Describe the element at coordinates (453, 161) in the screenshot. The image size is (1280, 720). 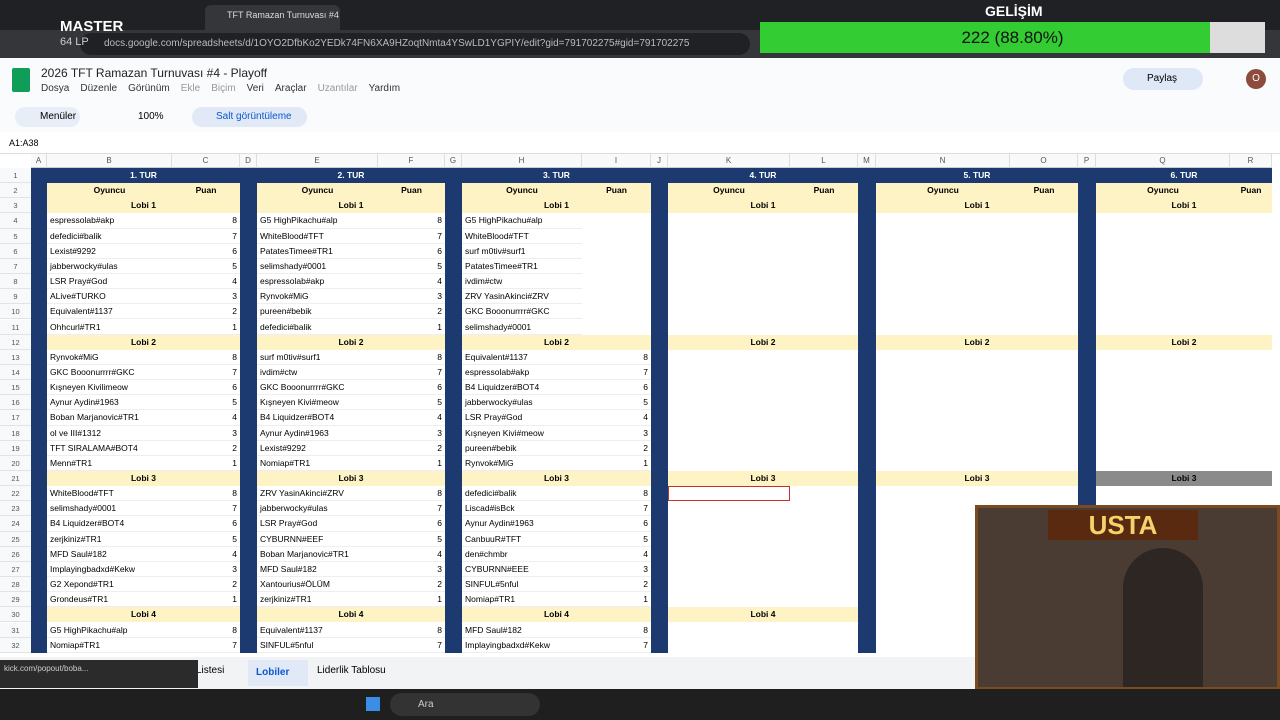
I see `column-header: G` at that location.